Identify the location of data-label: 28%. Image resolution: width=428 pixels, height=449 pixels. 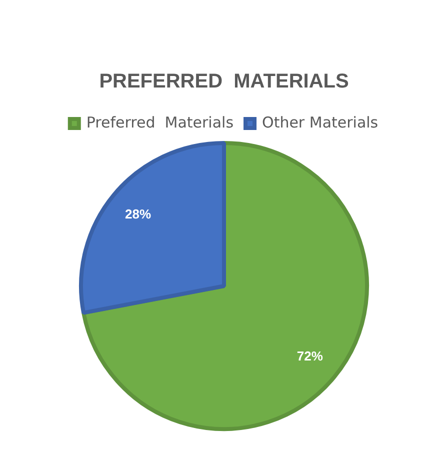
(138, 214).